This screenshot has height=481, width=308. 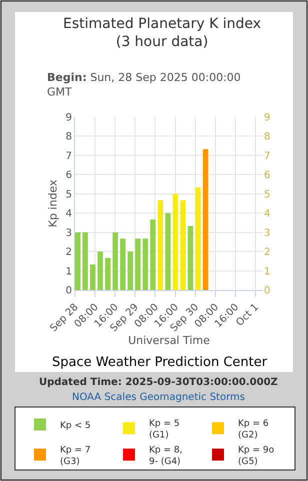 What do you see at coordinates (69, 214) in the screenshot?
I see `y-tick-label: 4` at bounding box center [69, 214].